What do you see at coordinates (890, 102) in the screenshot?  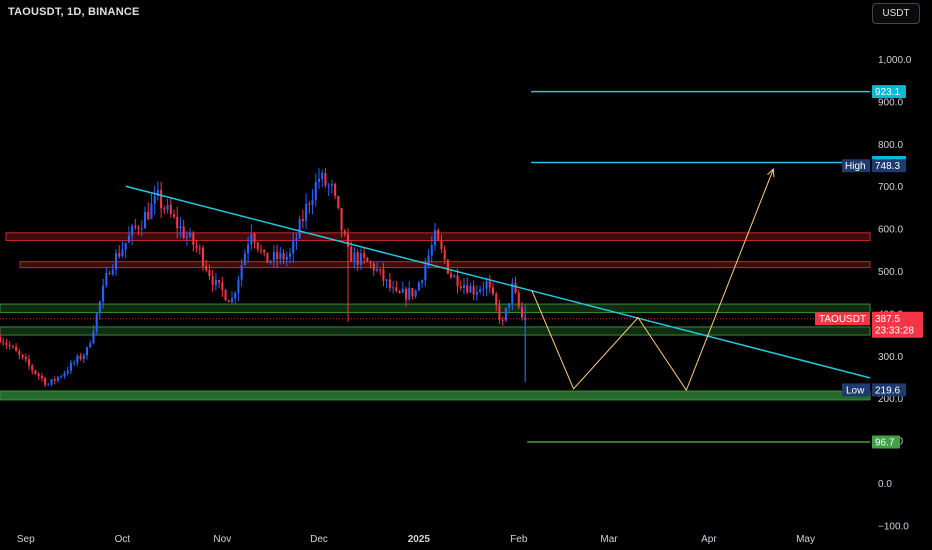 I see `y-tick-label: 900.0` at bounding box center [890, 102].